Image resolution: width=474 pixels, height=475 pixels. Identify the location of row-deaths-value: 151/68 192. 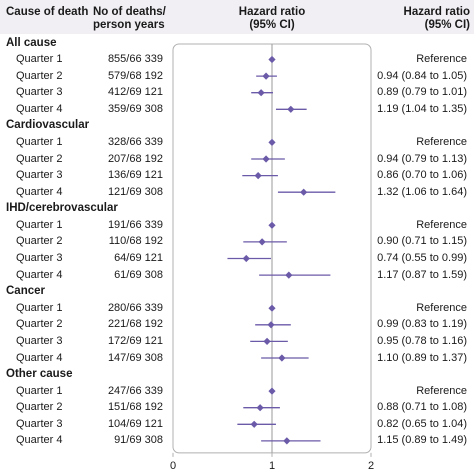
(135, 407).